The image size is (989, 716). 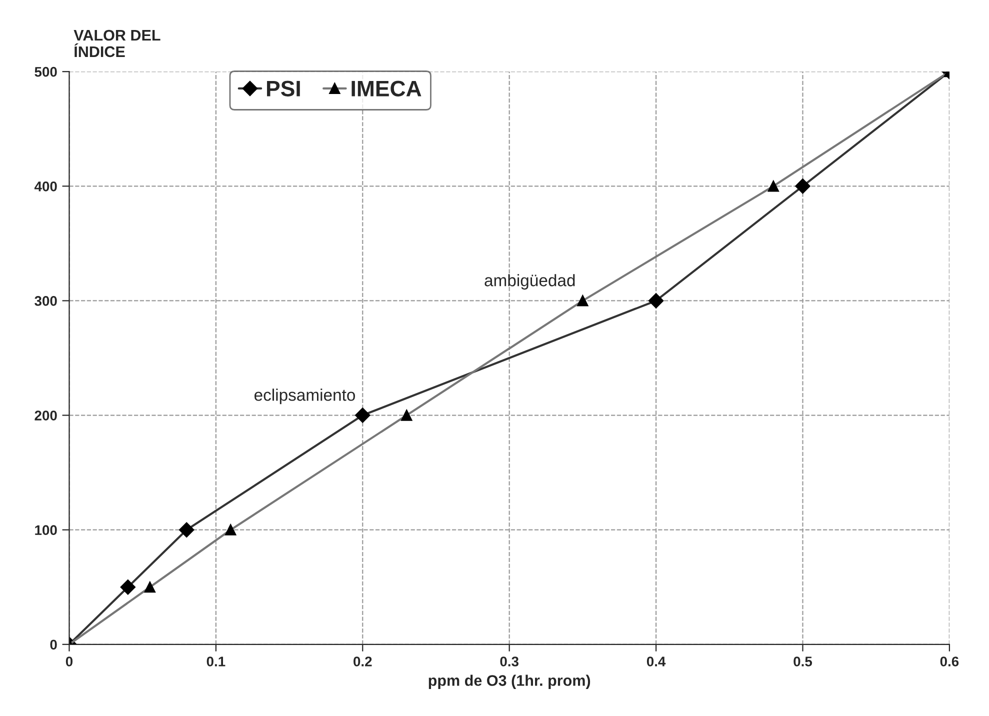 I want to click on x-tick-label: 0.1, so click(x=216, y=661).